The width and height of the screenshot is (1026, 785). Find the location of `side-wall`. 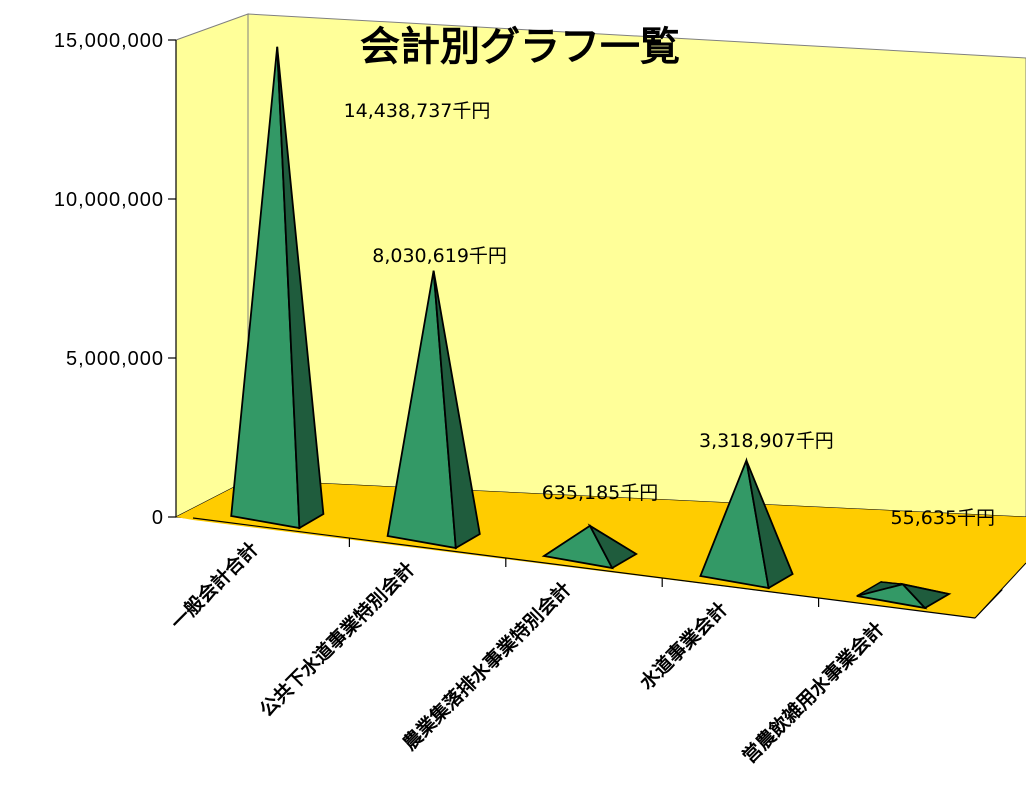

side-wall is located at coordinates (212, 265).